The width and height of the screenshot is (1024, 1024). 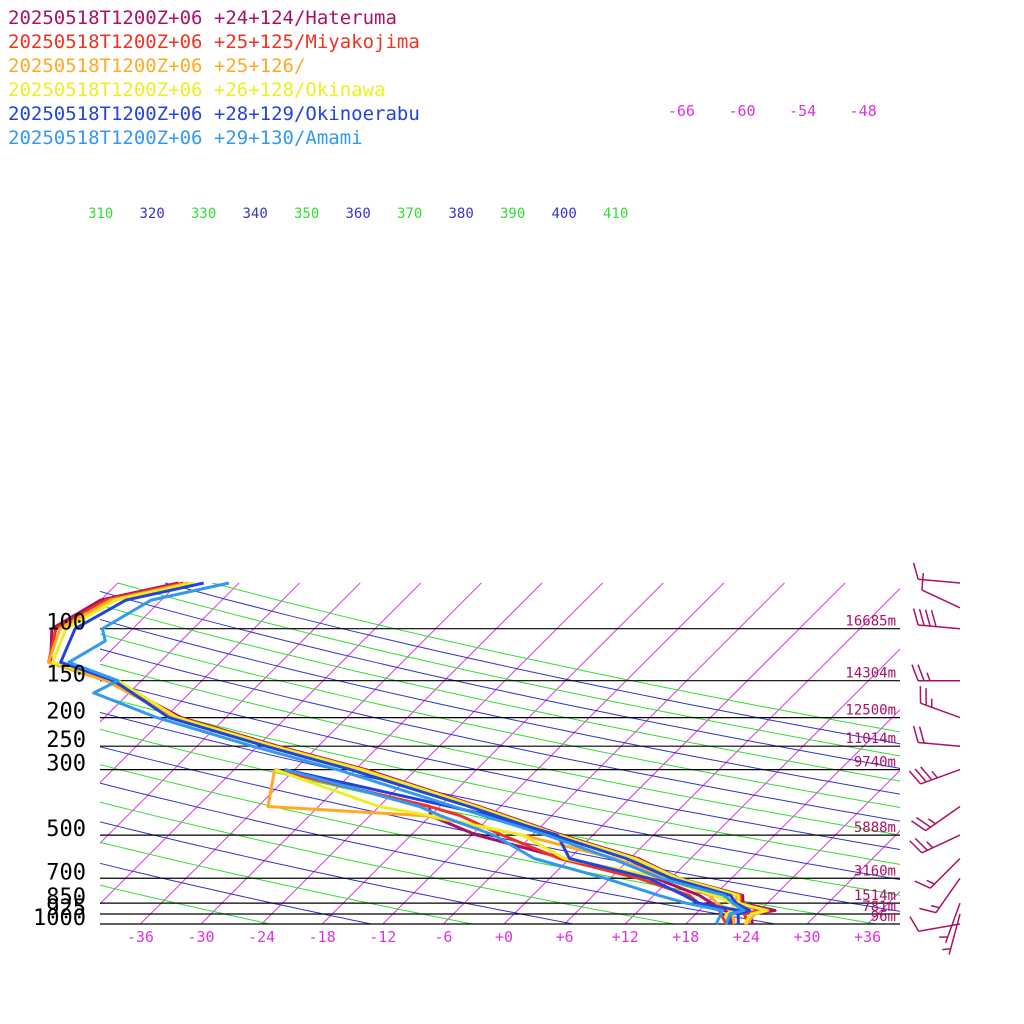 What do you see at coordinates (185, 138) in the screenshot?
I see `legend-entry: 20250518T1200Z+06 +29+130/Amami` at bounding box center [185, 138].